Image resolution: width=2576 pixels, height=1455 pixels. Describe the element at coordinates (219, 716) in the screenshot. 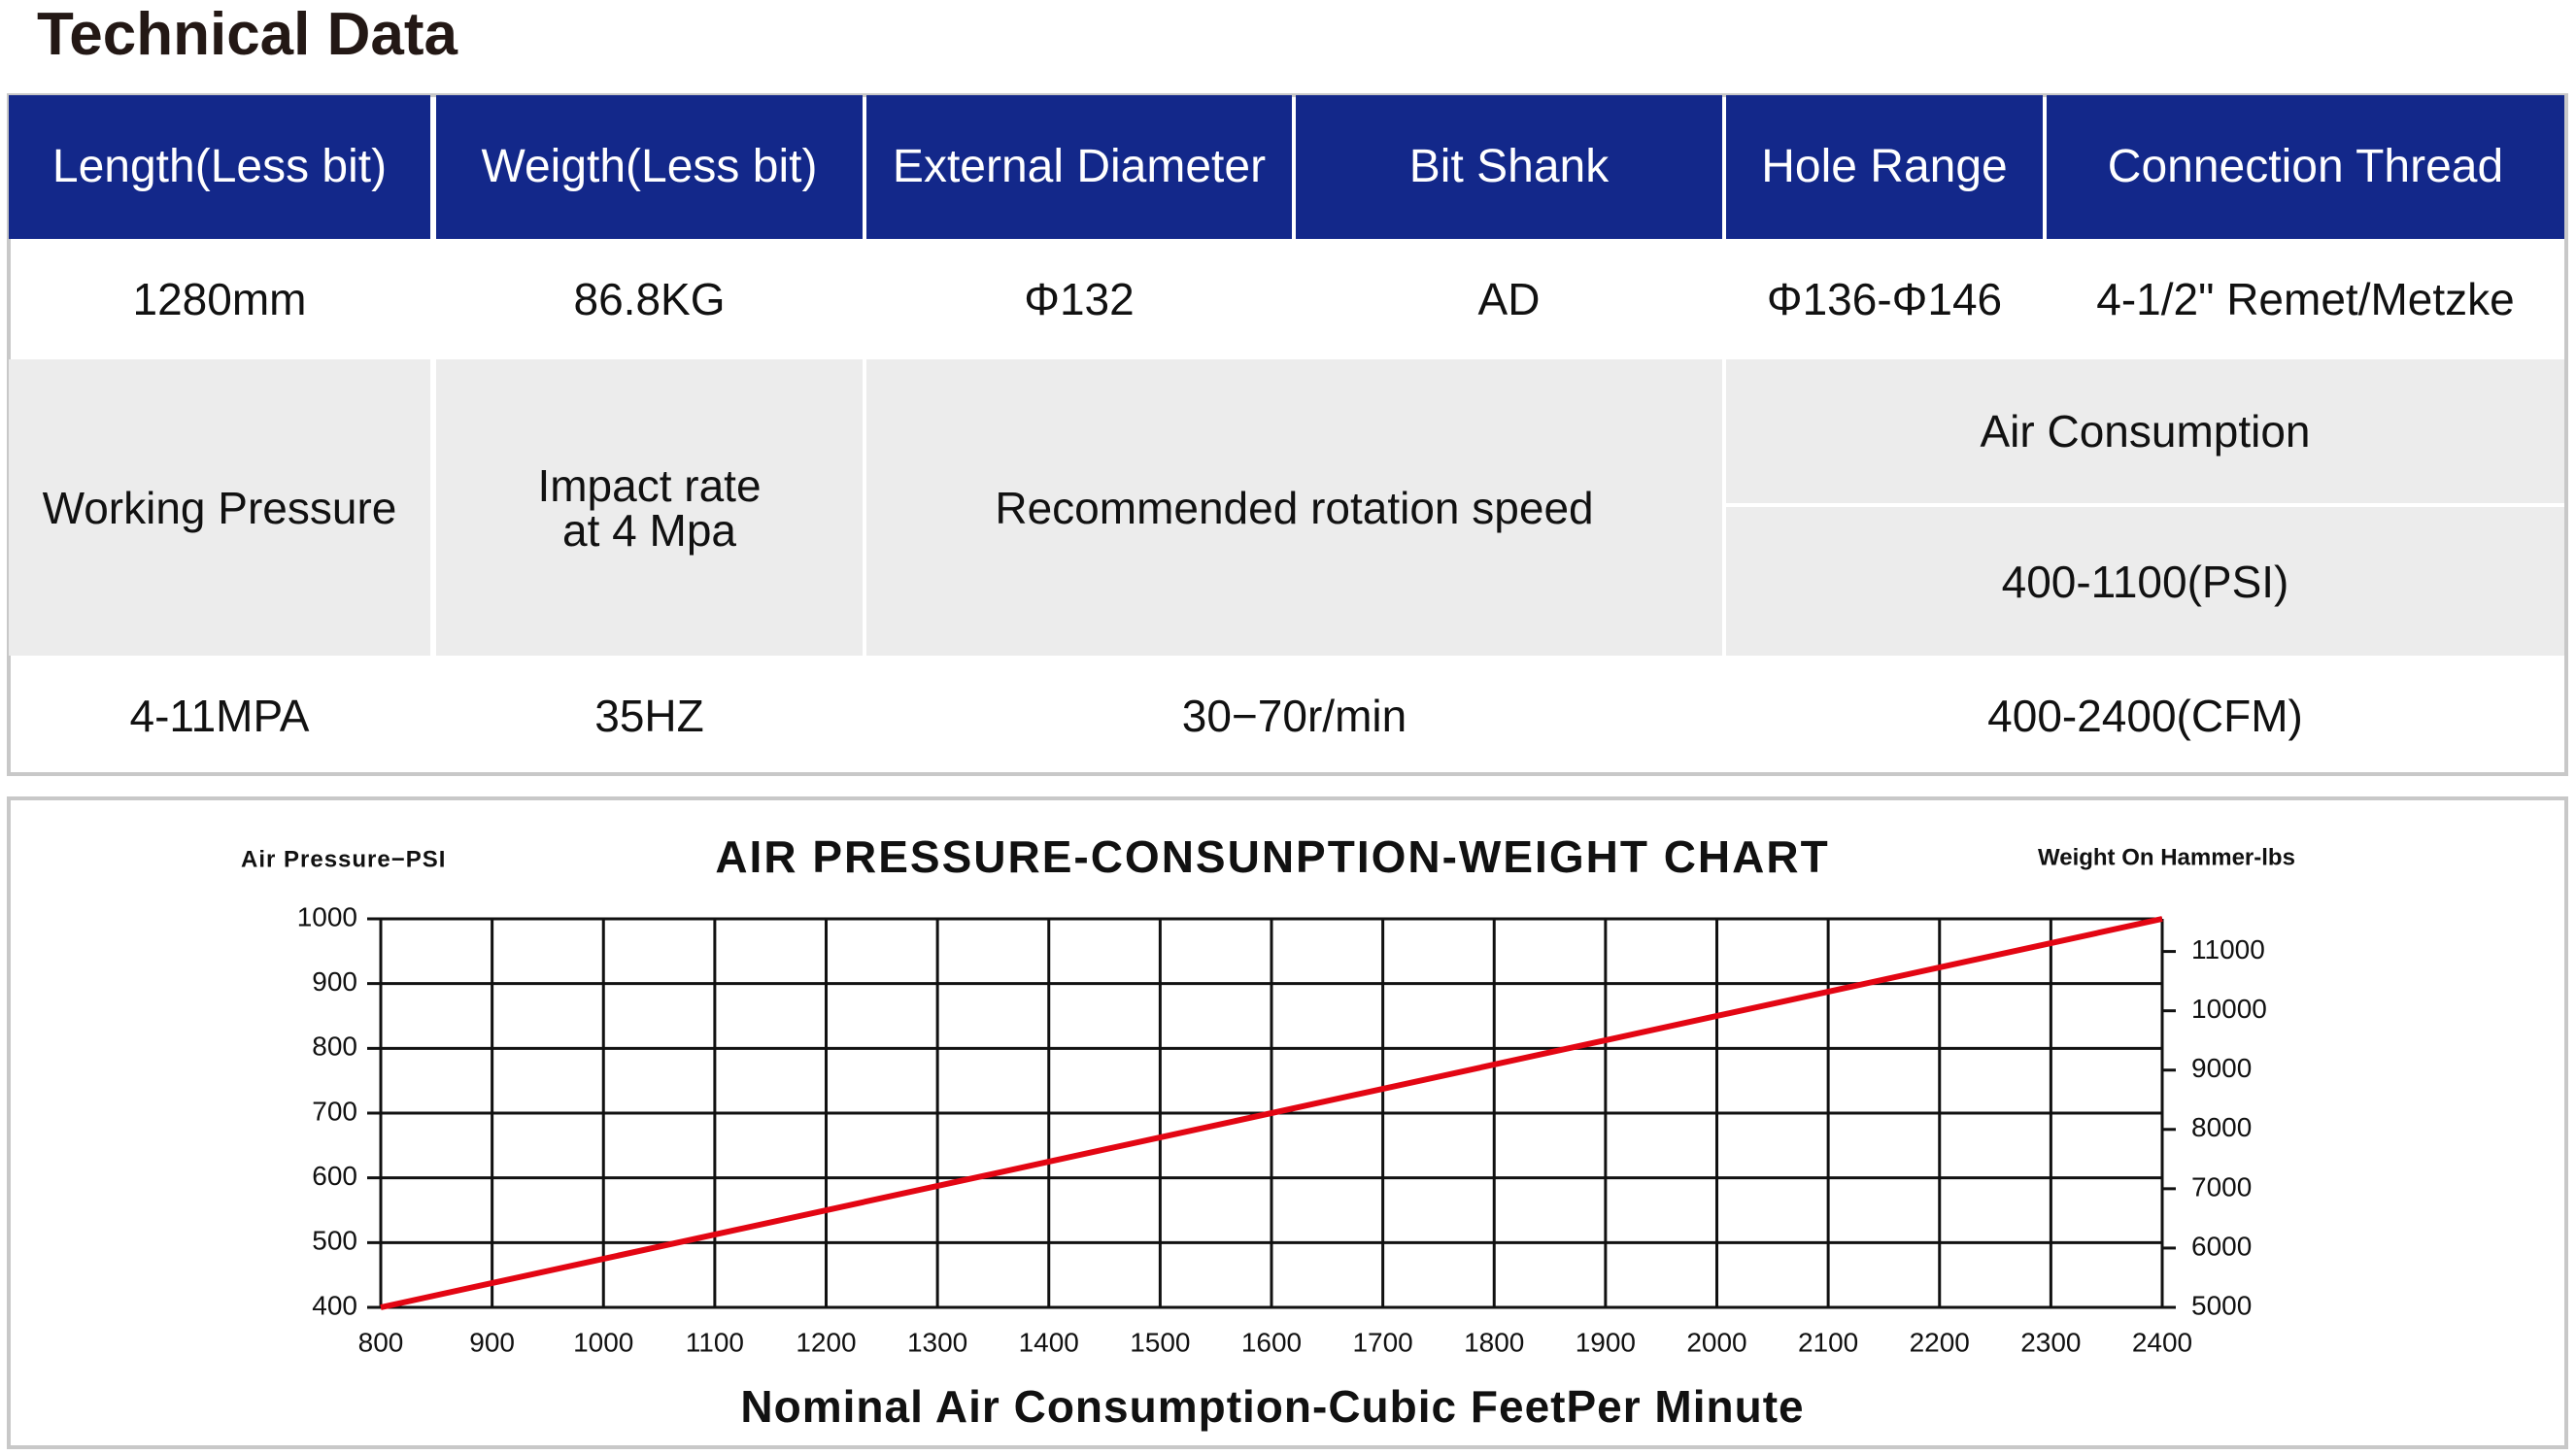

I see `table-cell: 4-11MPA` at that location.